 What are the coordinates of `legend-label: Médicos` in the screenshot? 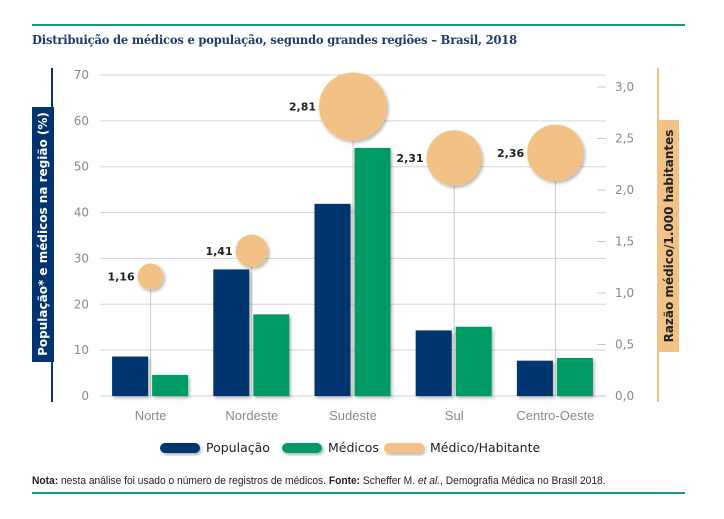 It's located at (353, 447).